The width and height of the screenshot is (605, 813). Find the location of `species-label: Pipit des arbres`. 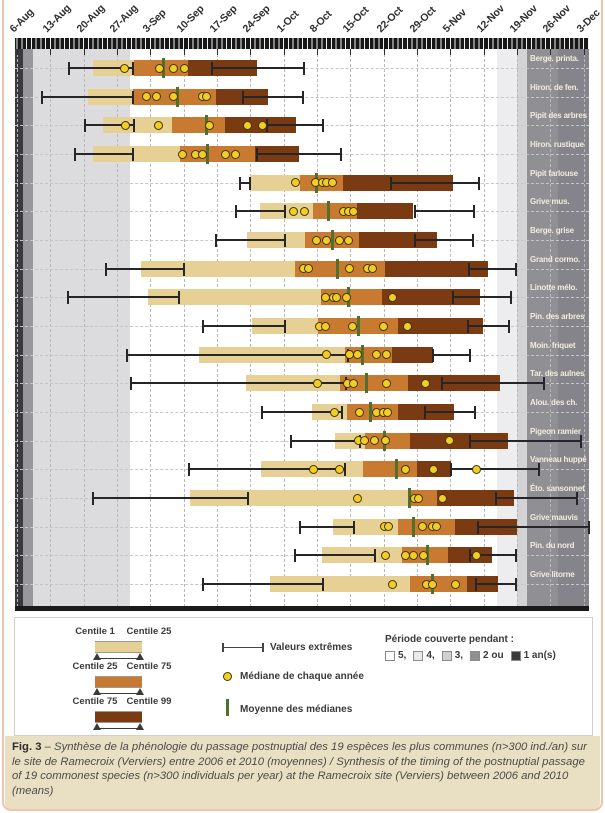

species-label: Pipit des arbres is located at coordinates (558, 116).